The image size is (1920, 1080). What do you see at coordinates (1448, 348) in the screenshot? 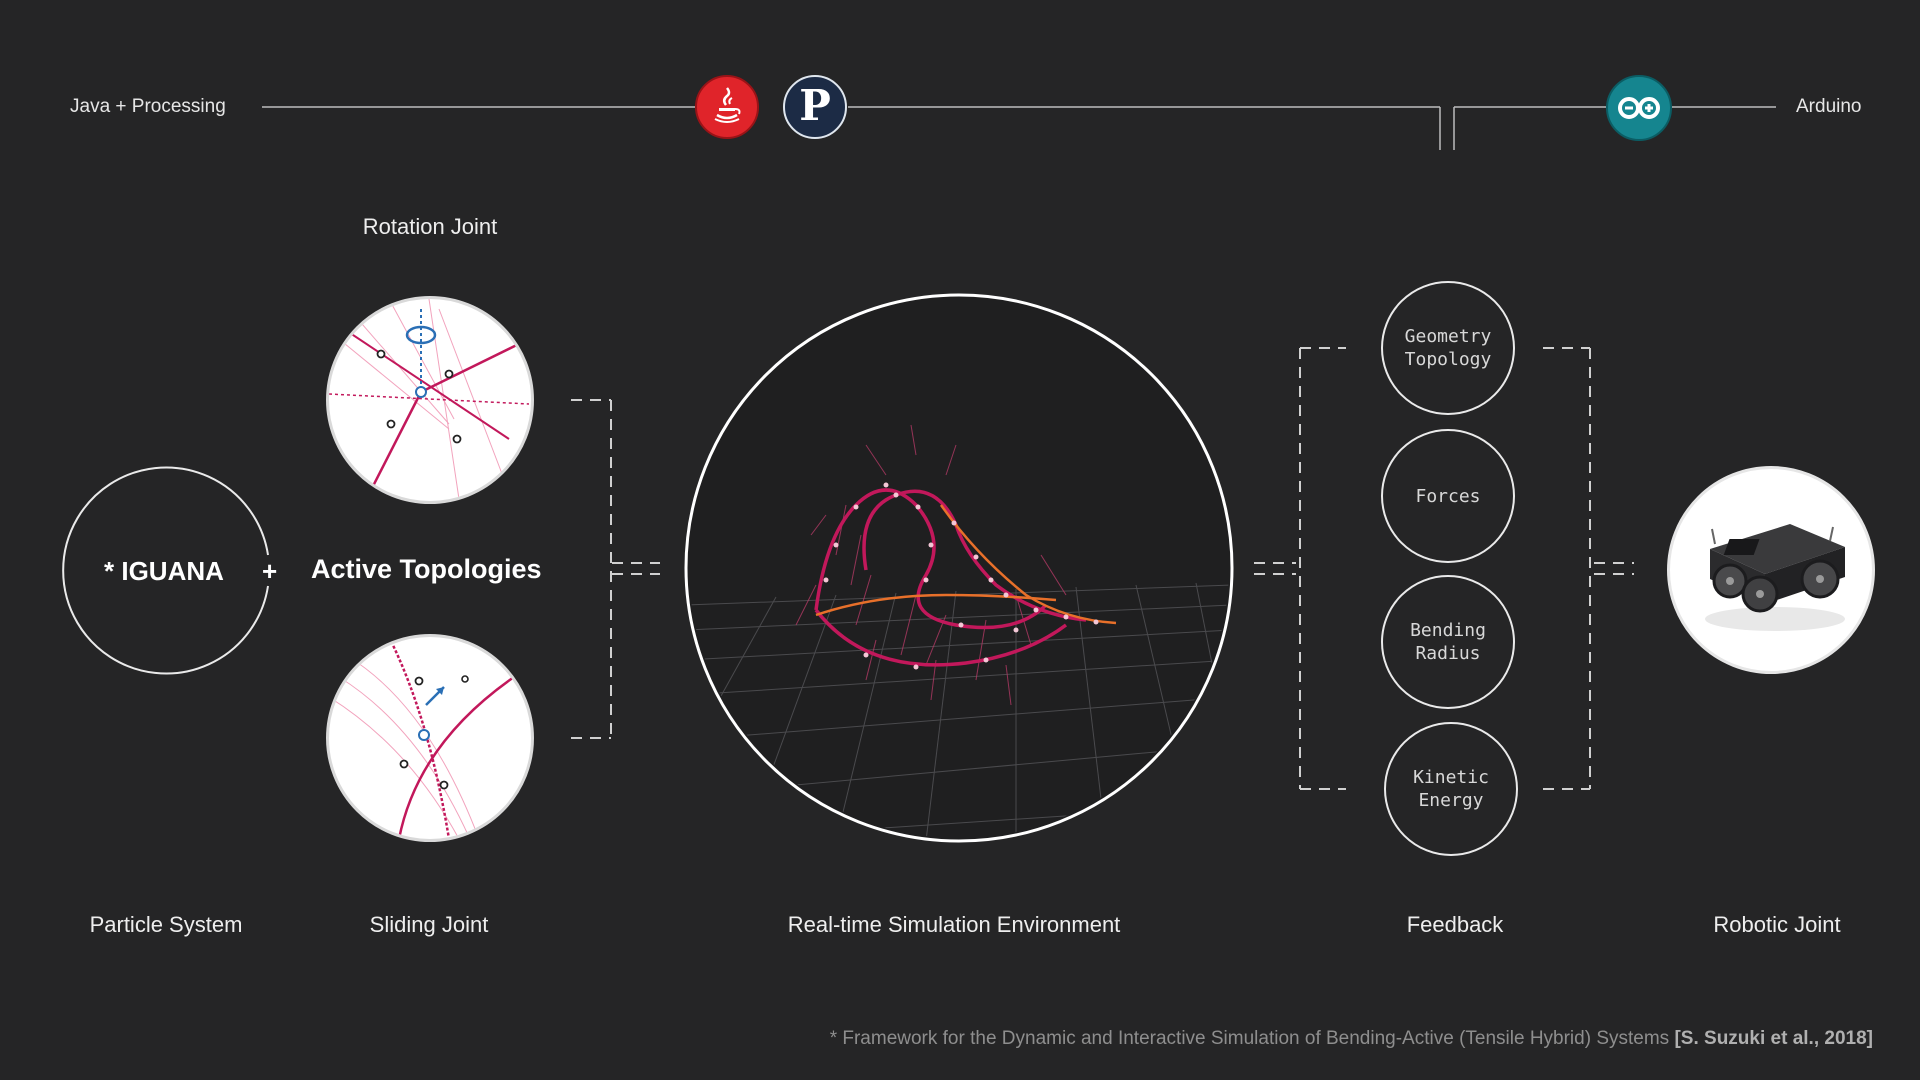
I see `feedback-geometry-topology: Geometry Topology` at bounding box center [1448, 348].